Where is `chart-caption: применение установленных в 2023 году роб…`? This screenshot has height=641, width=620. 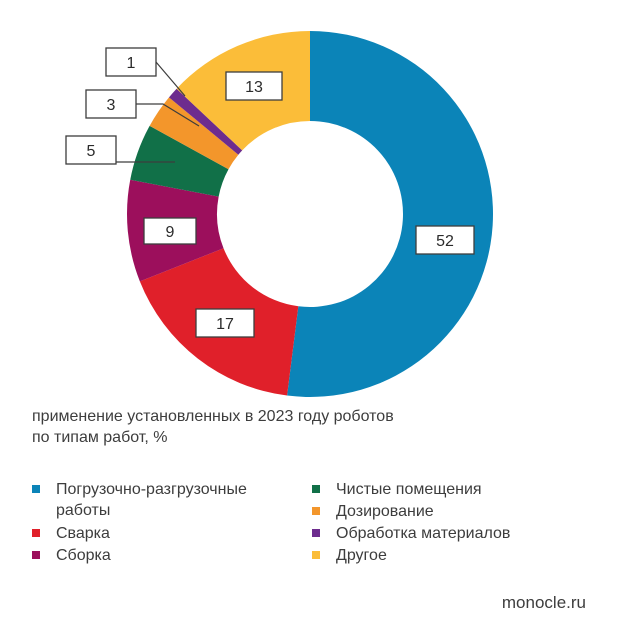 chart-caption: применение установленных в 2023 году роб… is located at coordinates (267, 427).